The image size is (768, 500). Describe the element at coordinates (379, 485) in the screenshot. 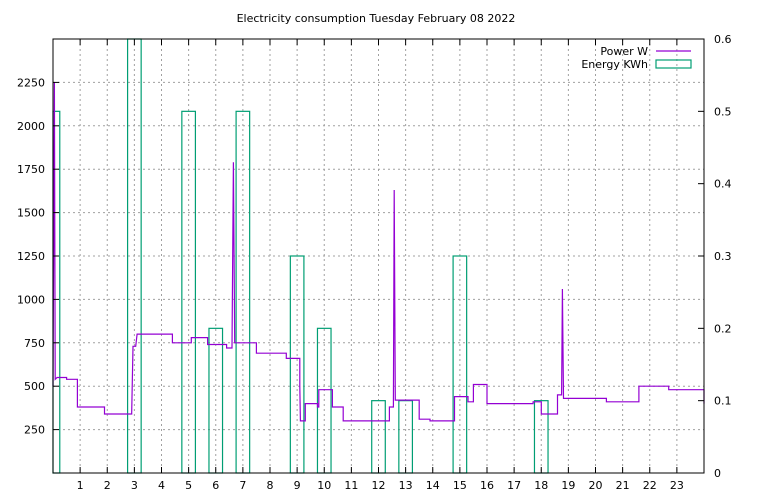

I see `x-tick-label: 12` at that location.